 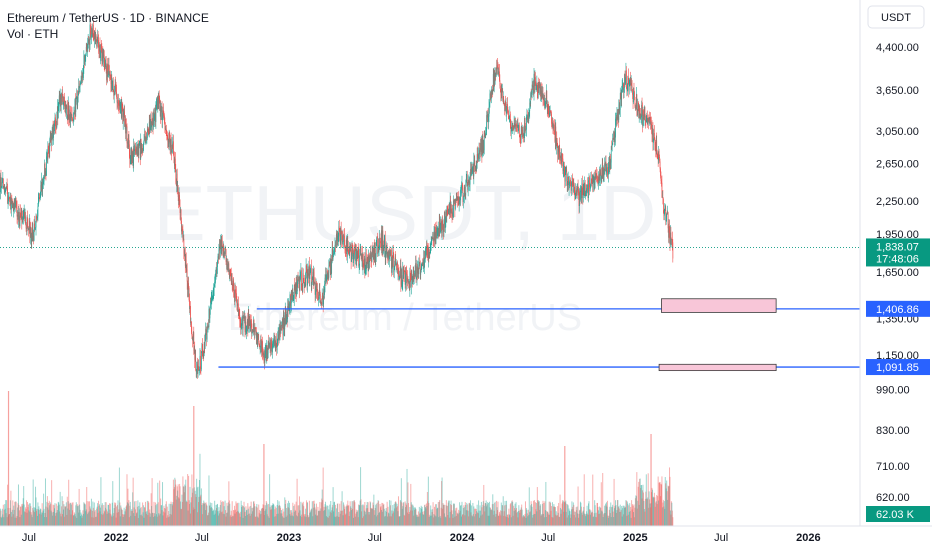 What do you see at coordinates (116, 538) in the screenshot?
I see `time-tick-label: 2022` at bounding box center [116, 538].